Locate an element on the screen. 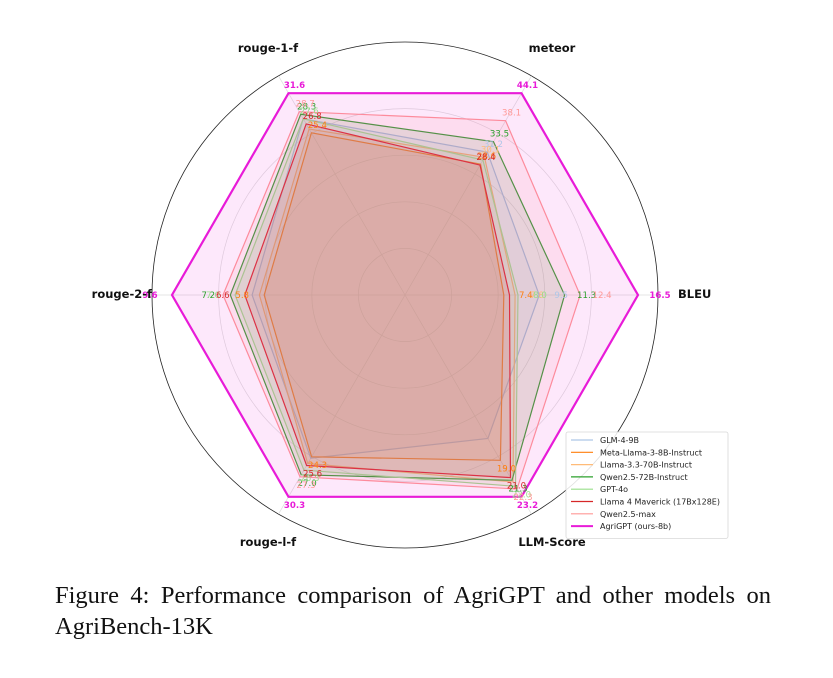 This screenshot has width=833, height=678. value-label: 19.0 is located at coordinates (506, 469).